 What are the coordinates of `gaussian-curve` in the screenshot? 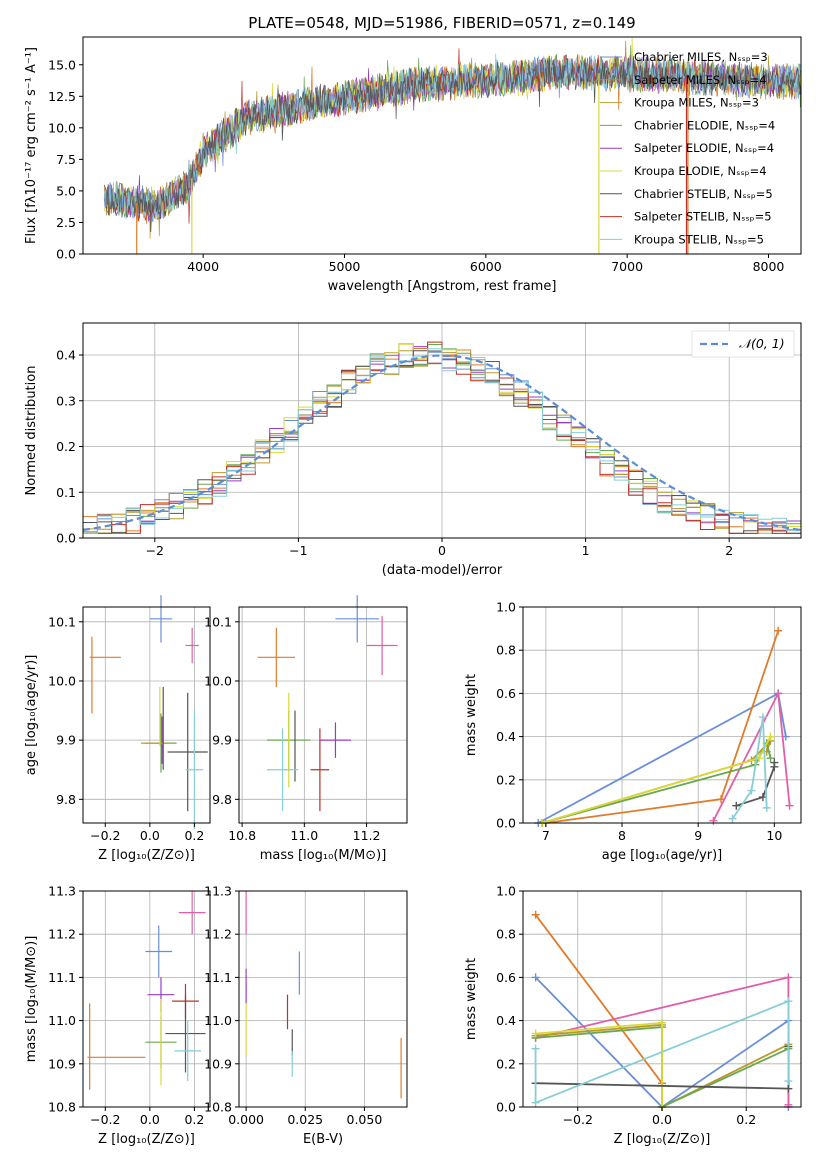 It's located at (442, 443).